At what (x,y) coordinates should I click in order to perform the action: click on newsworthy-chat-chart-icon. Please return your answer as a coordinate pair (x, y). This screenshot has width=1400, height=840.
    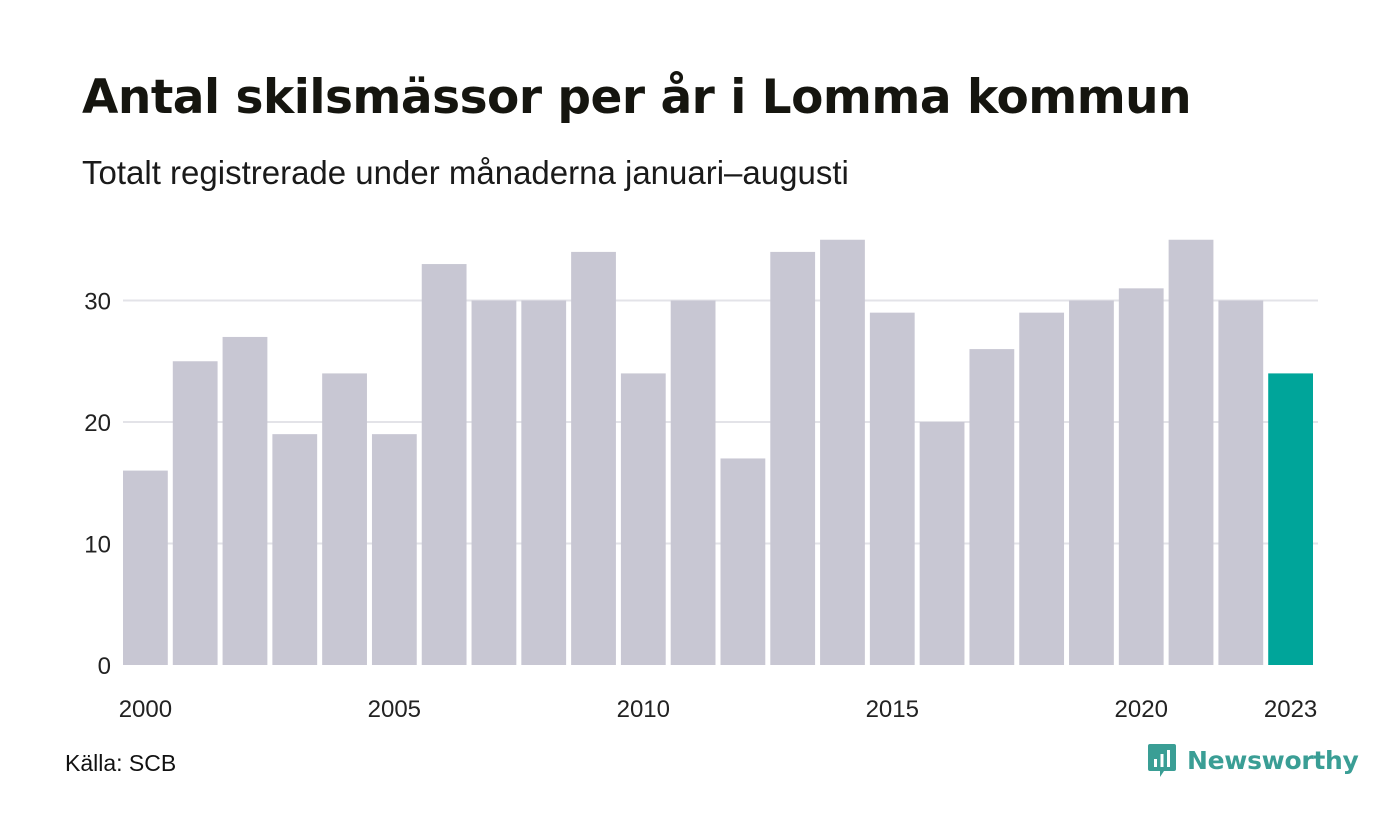
    Looking at the image, I should click on (1162, 760).